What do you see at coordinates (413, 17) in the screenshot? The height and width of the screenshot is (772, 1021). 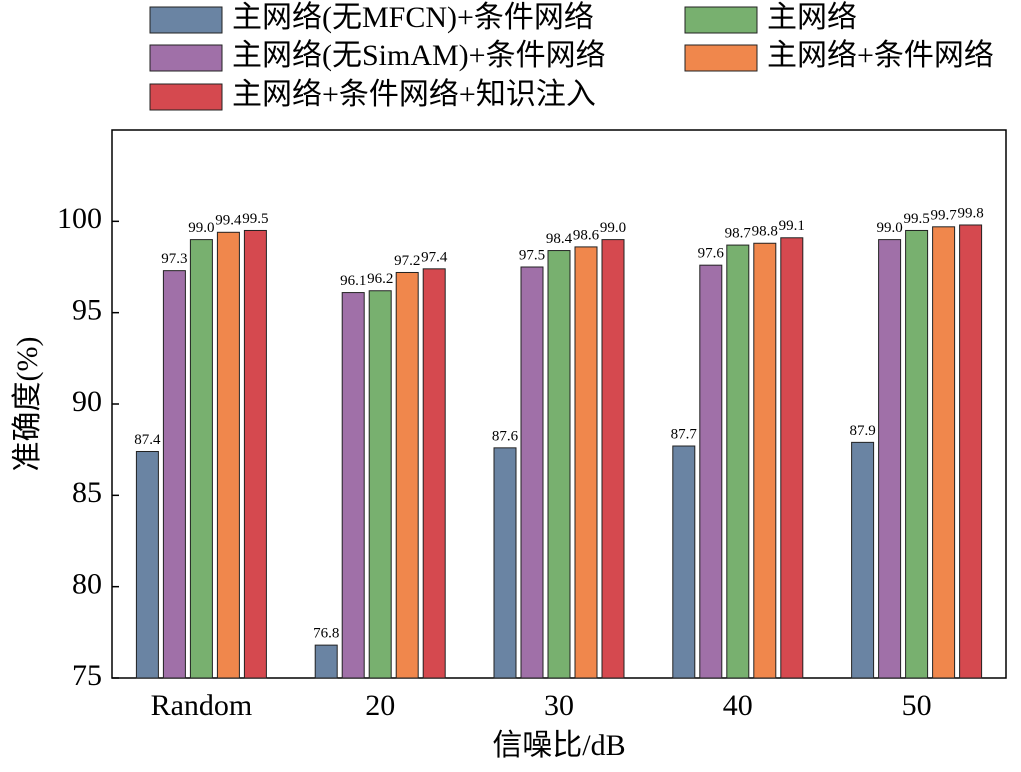 I see `legend-label: 主网络(无MFCN)+条件网络` at bounding box center [413, 17].